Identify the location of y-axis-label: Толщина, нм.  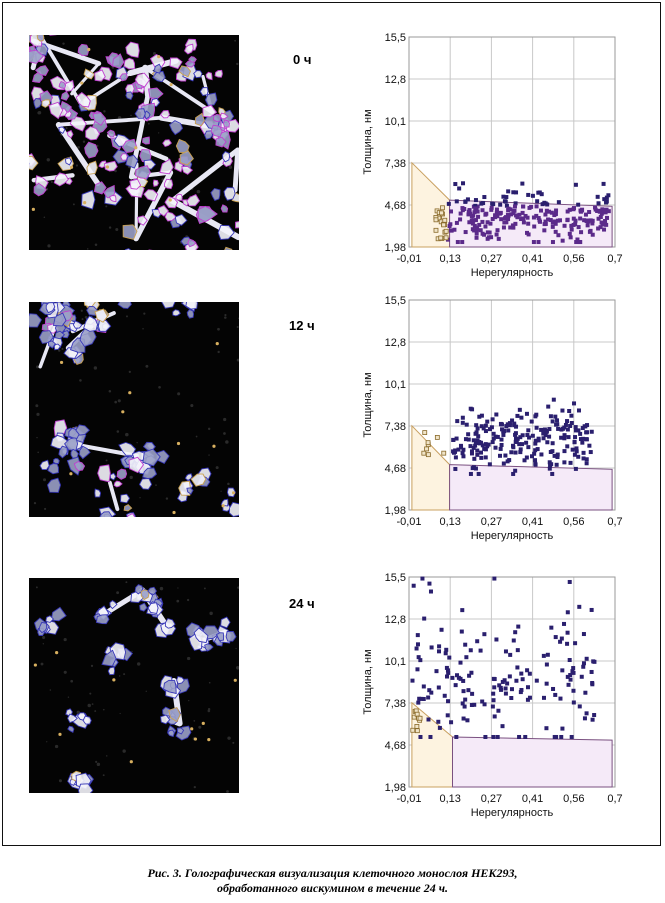
(368, 681).